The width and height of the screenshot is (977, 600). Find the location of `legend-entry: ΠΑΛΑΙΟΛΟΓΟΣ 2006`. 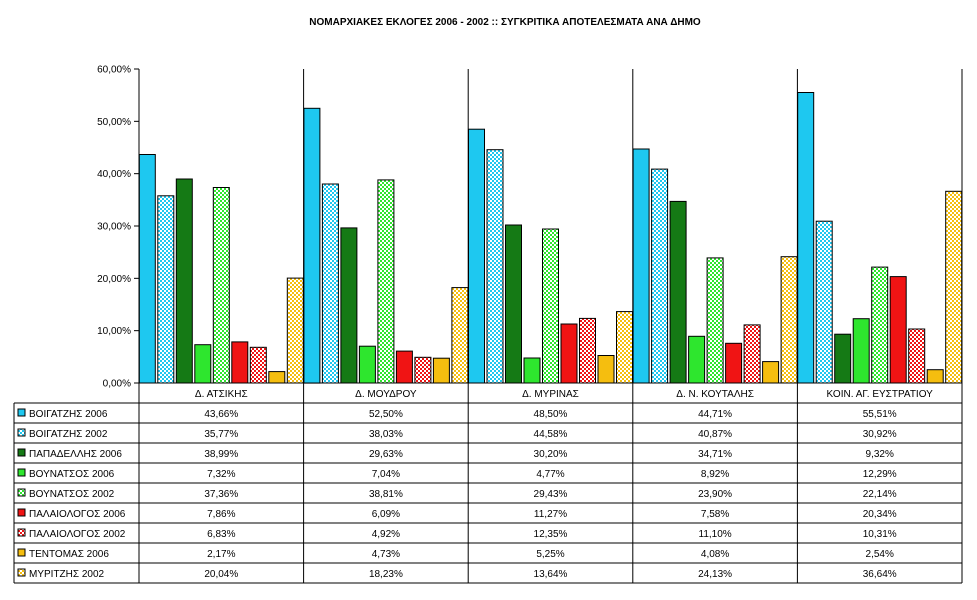

legend-entry: ΠΑΛΑΙΟΛΟΓΟΣ 2006 is located at coordinates (77, 514).